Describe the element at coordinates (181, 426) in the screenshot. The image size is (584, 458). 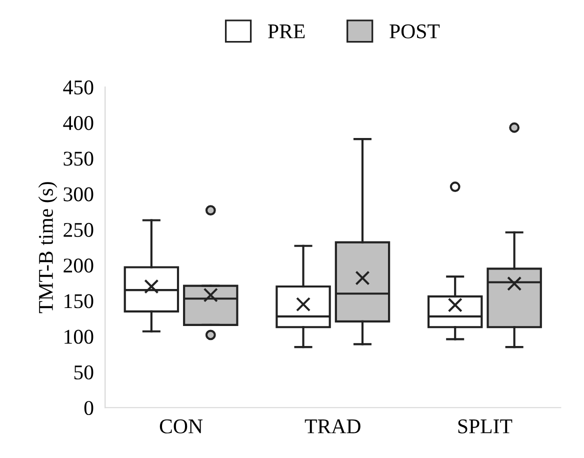
I see `x-tick-label: CON` at that location.